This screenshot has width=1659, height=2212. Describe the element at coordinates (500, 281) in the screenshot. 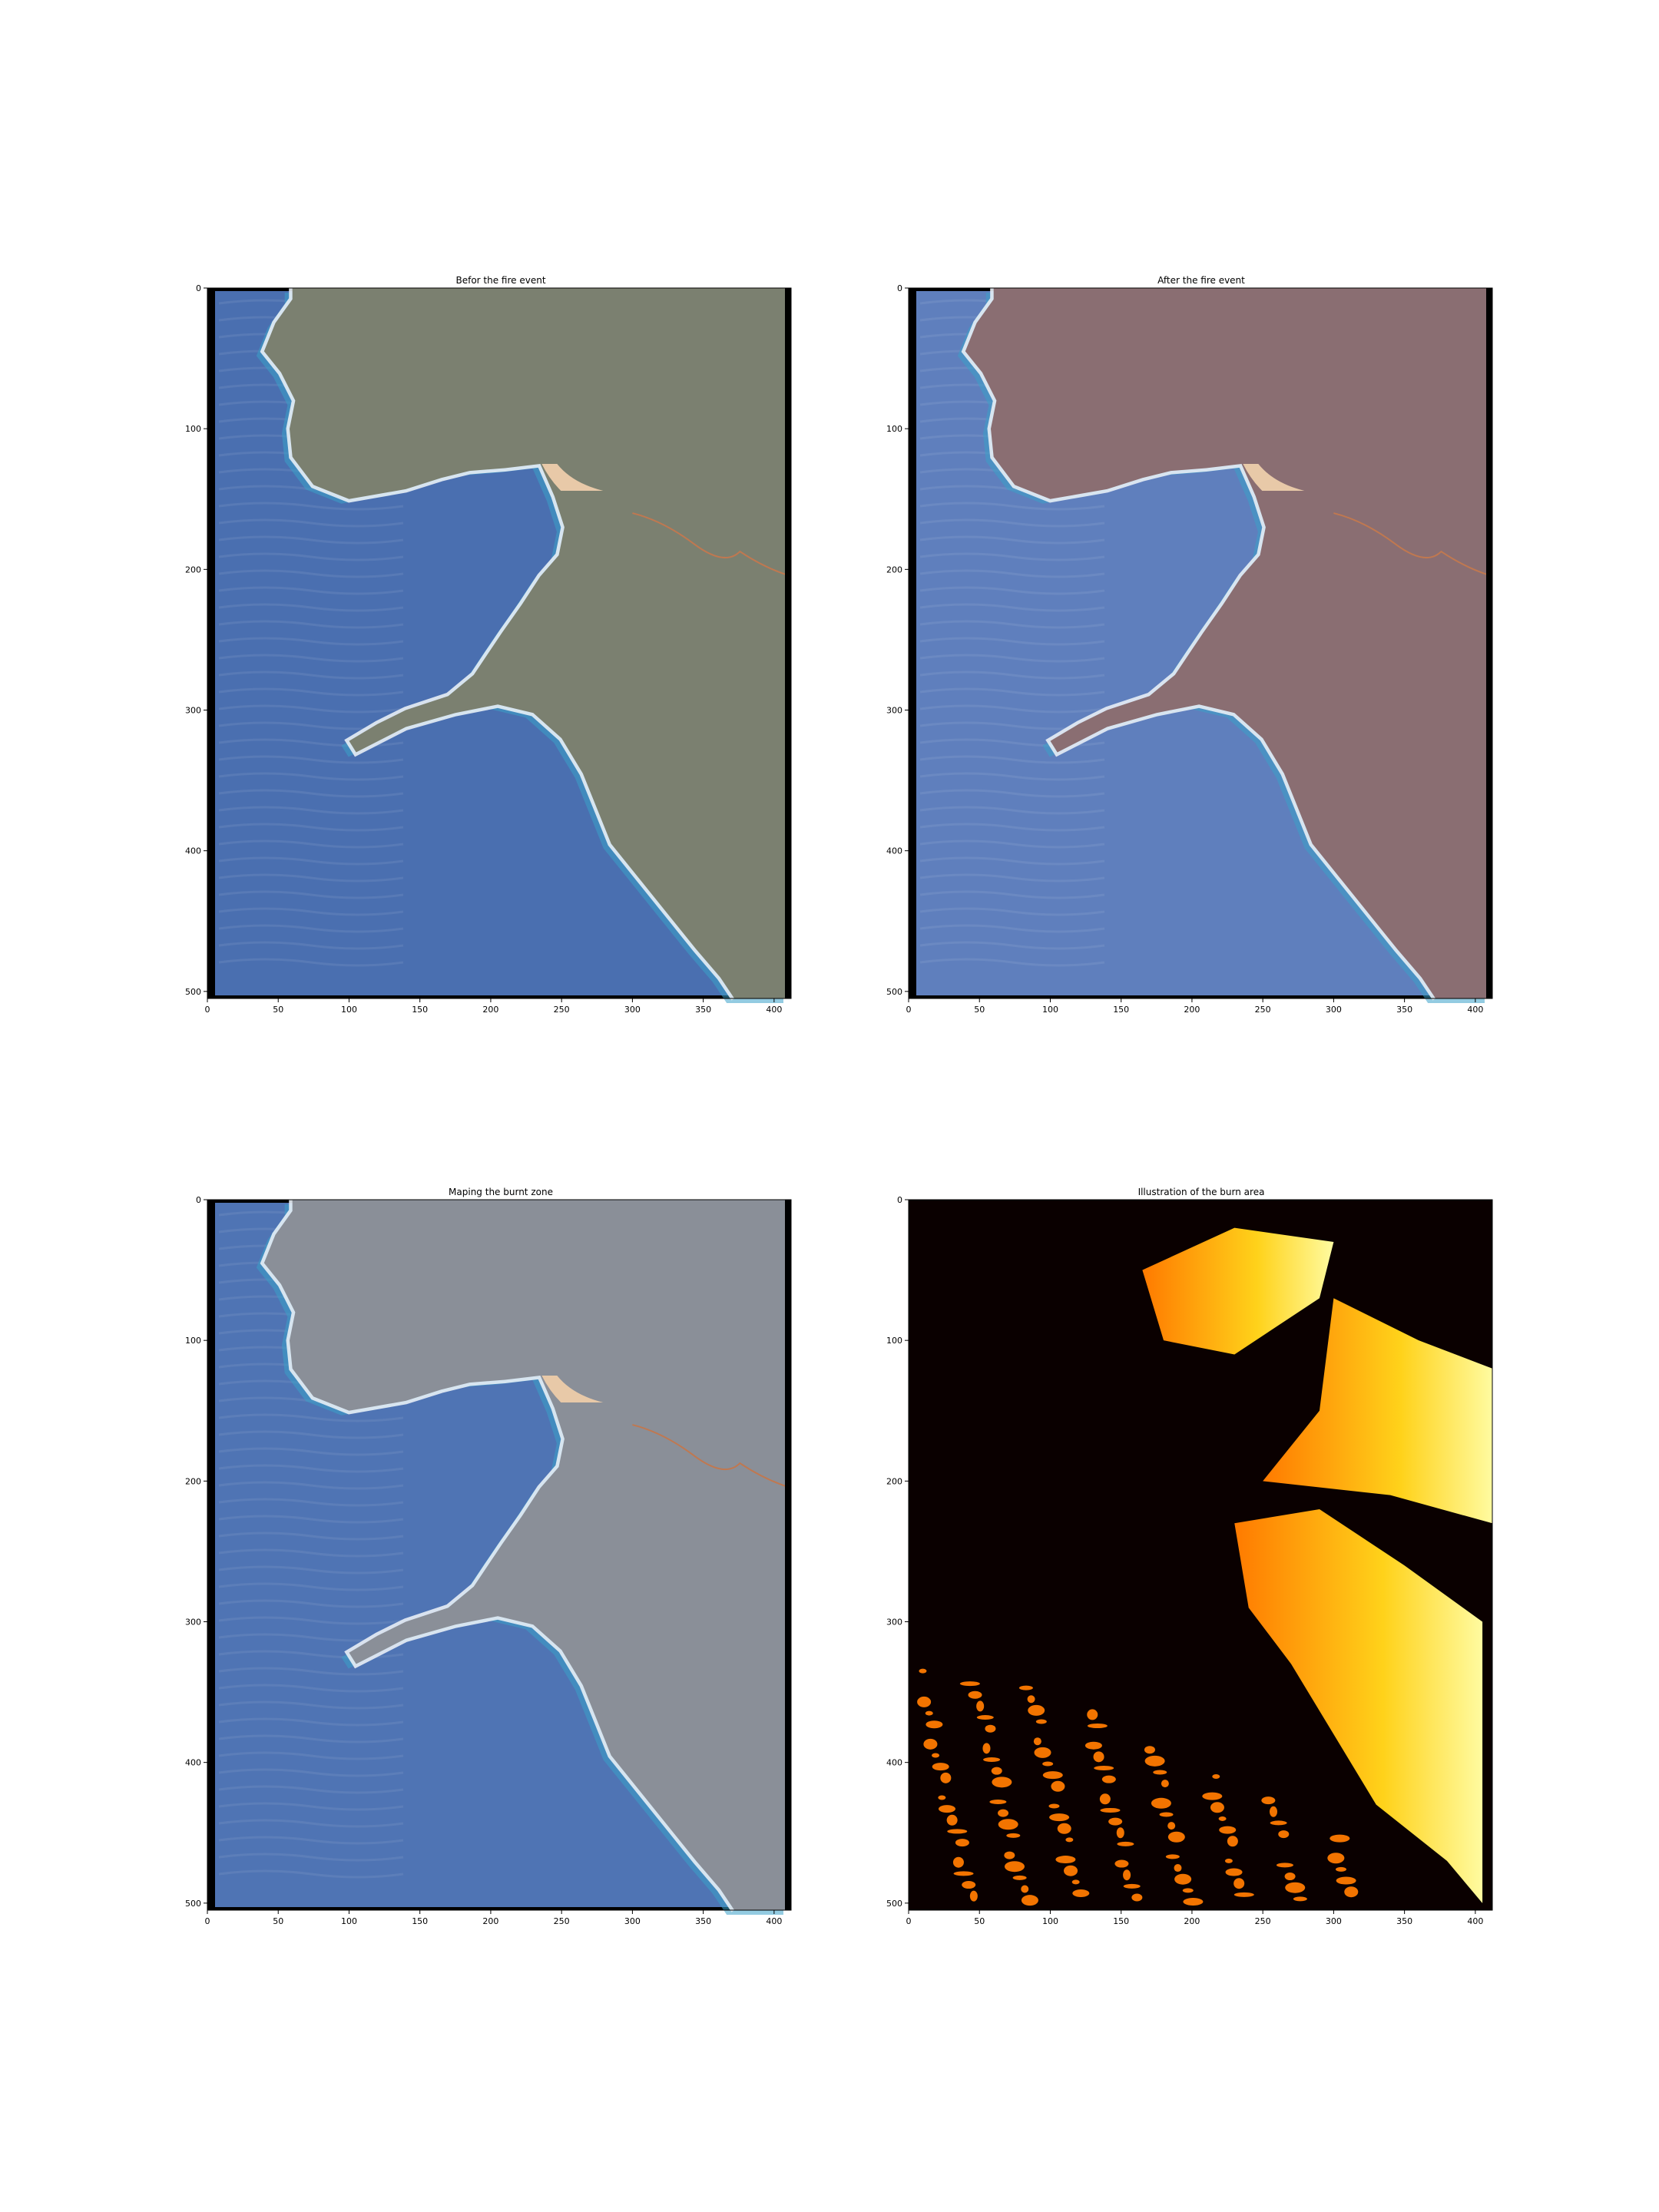

I see `panel-title-before: Befor the fire event` at that location.